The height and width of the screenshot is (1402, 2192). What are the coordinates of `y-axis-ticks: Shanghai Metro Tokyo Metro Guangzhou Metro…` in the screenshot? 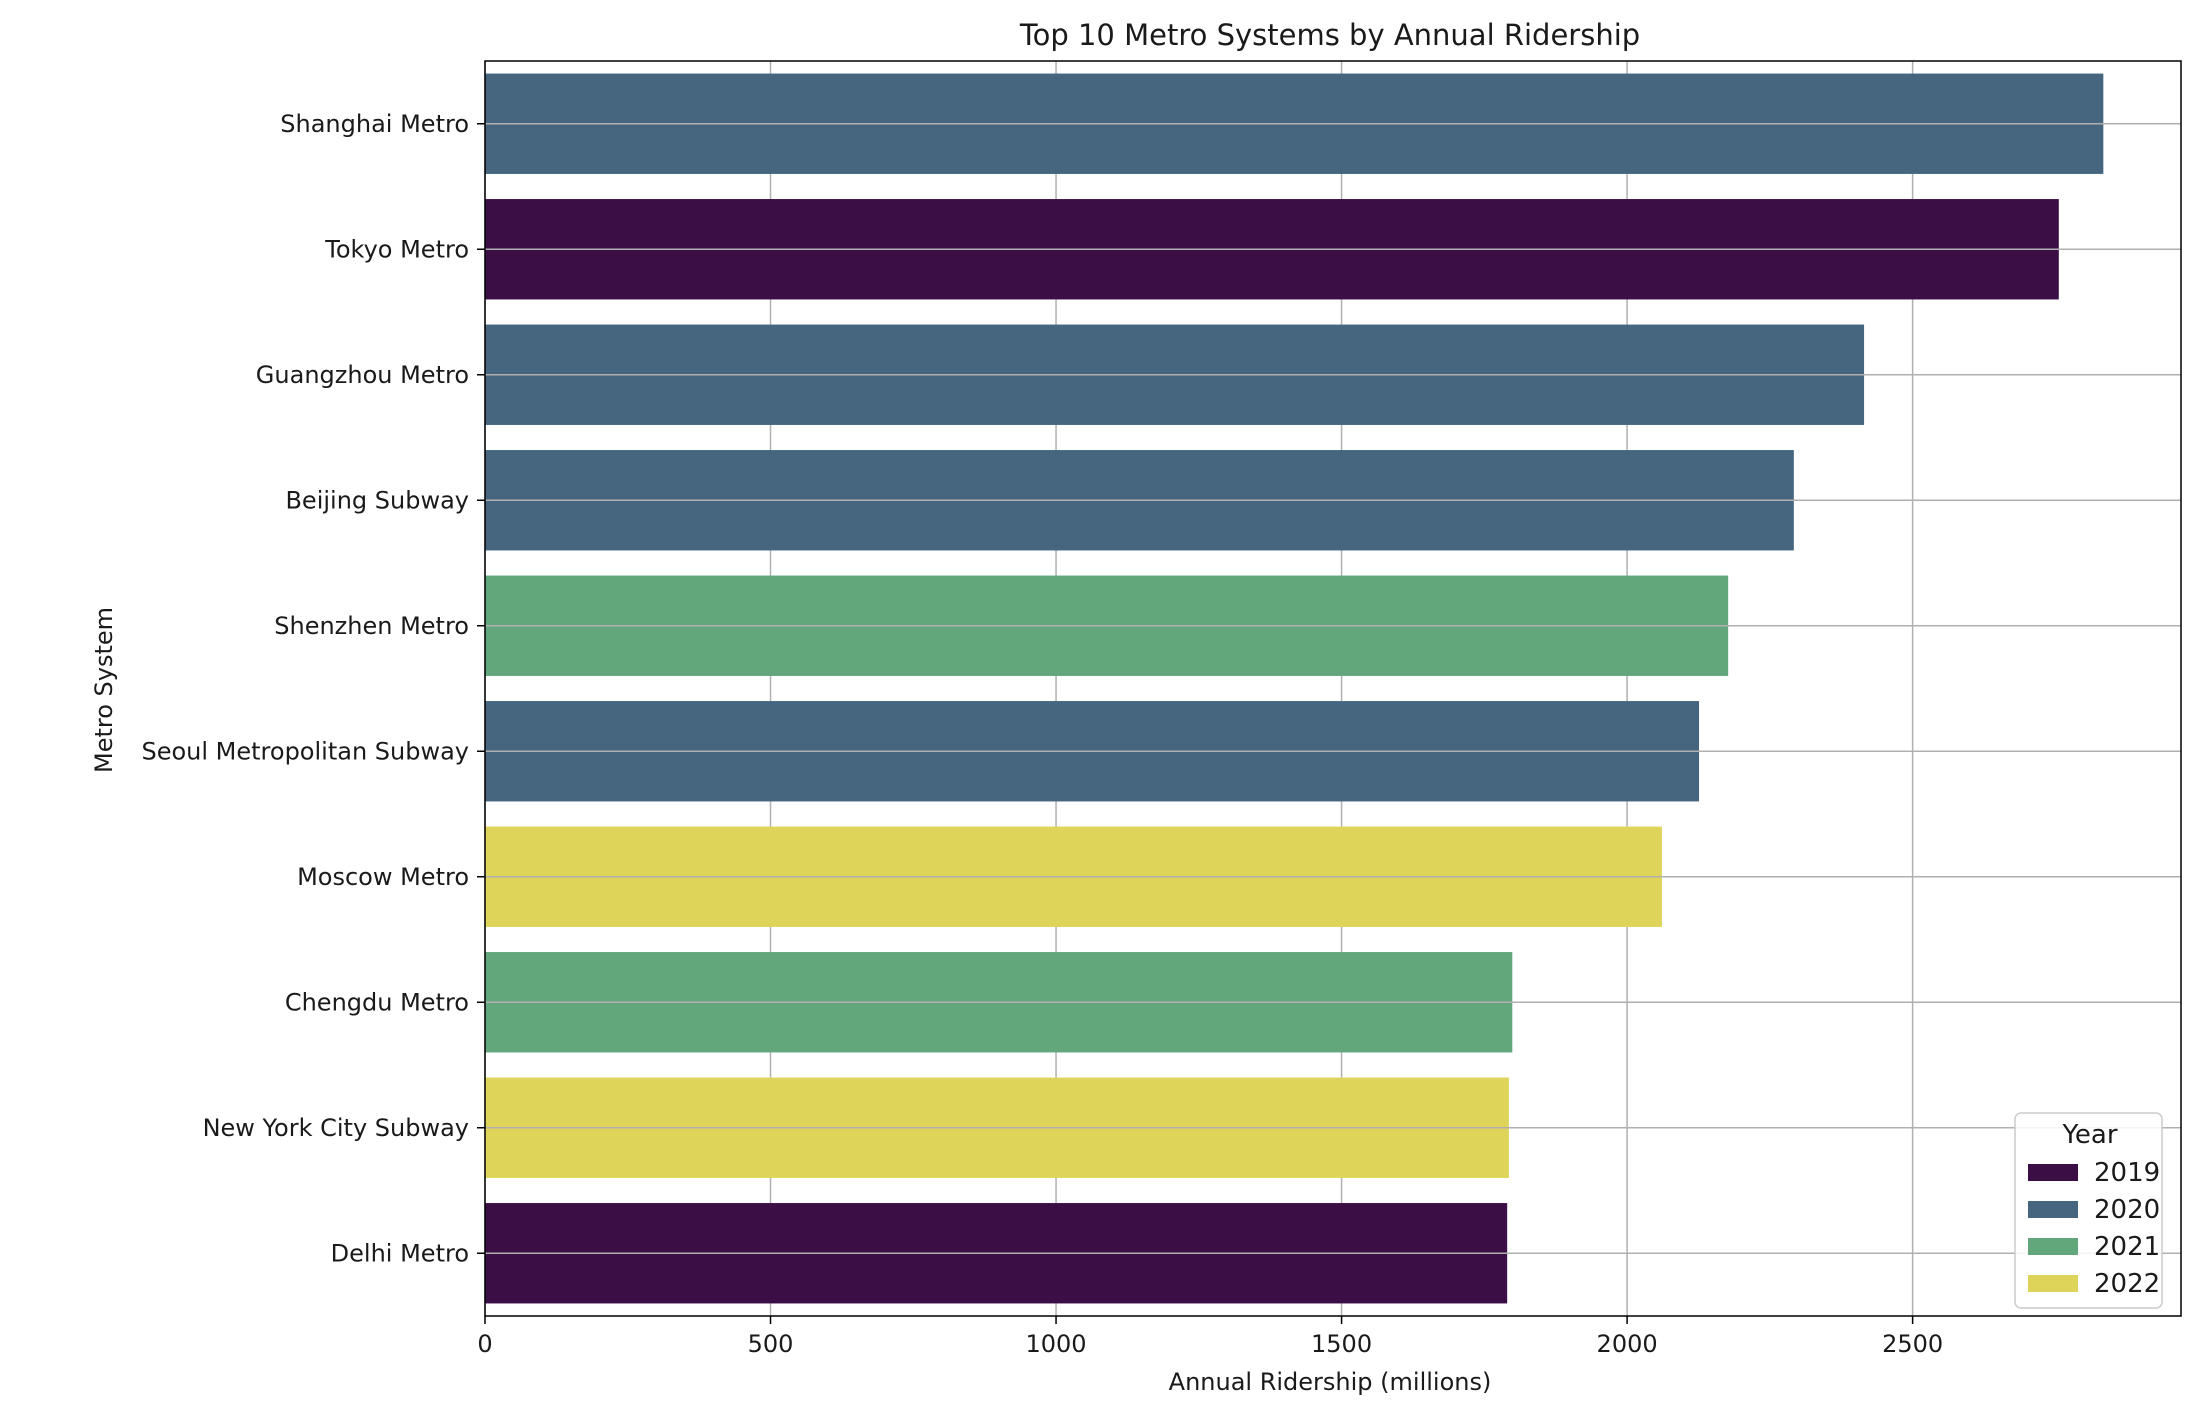 It's located at (313, 688).